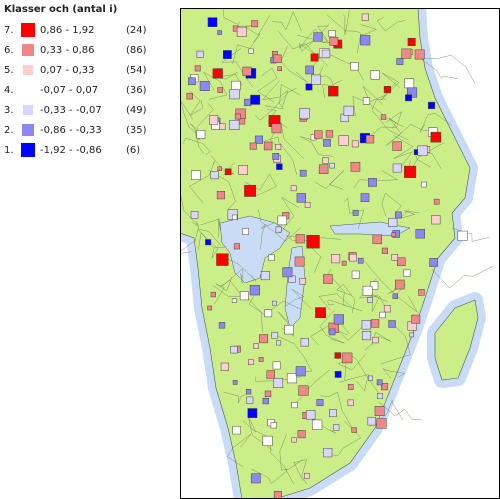 This screenshot has width=500, height=499. I want to click on gotland, so click(456, 340).